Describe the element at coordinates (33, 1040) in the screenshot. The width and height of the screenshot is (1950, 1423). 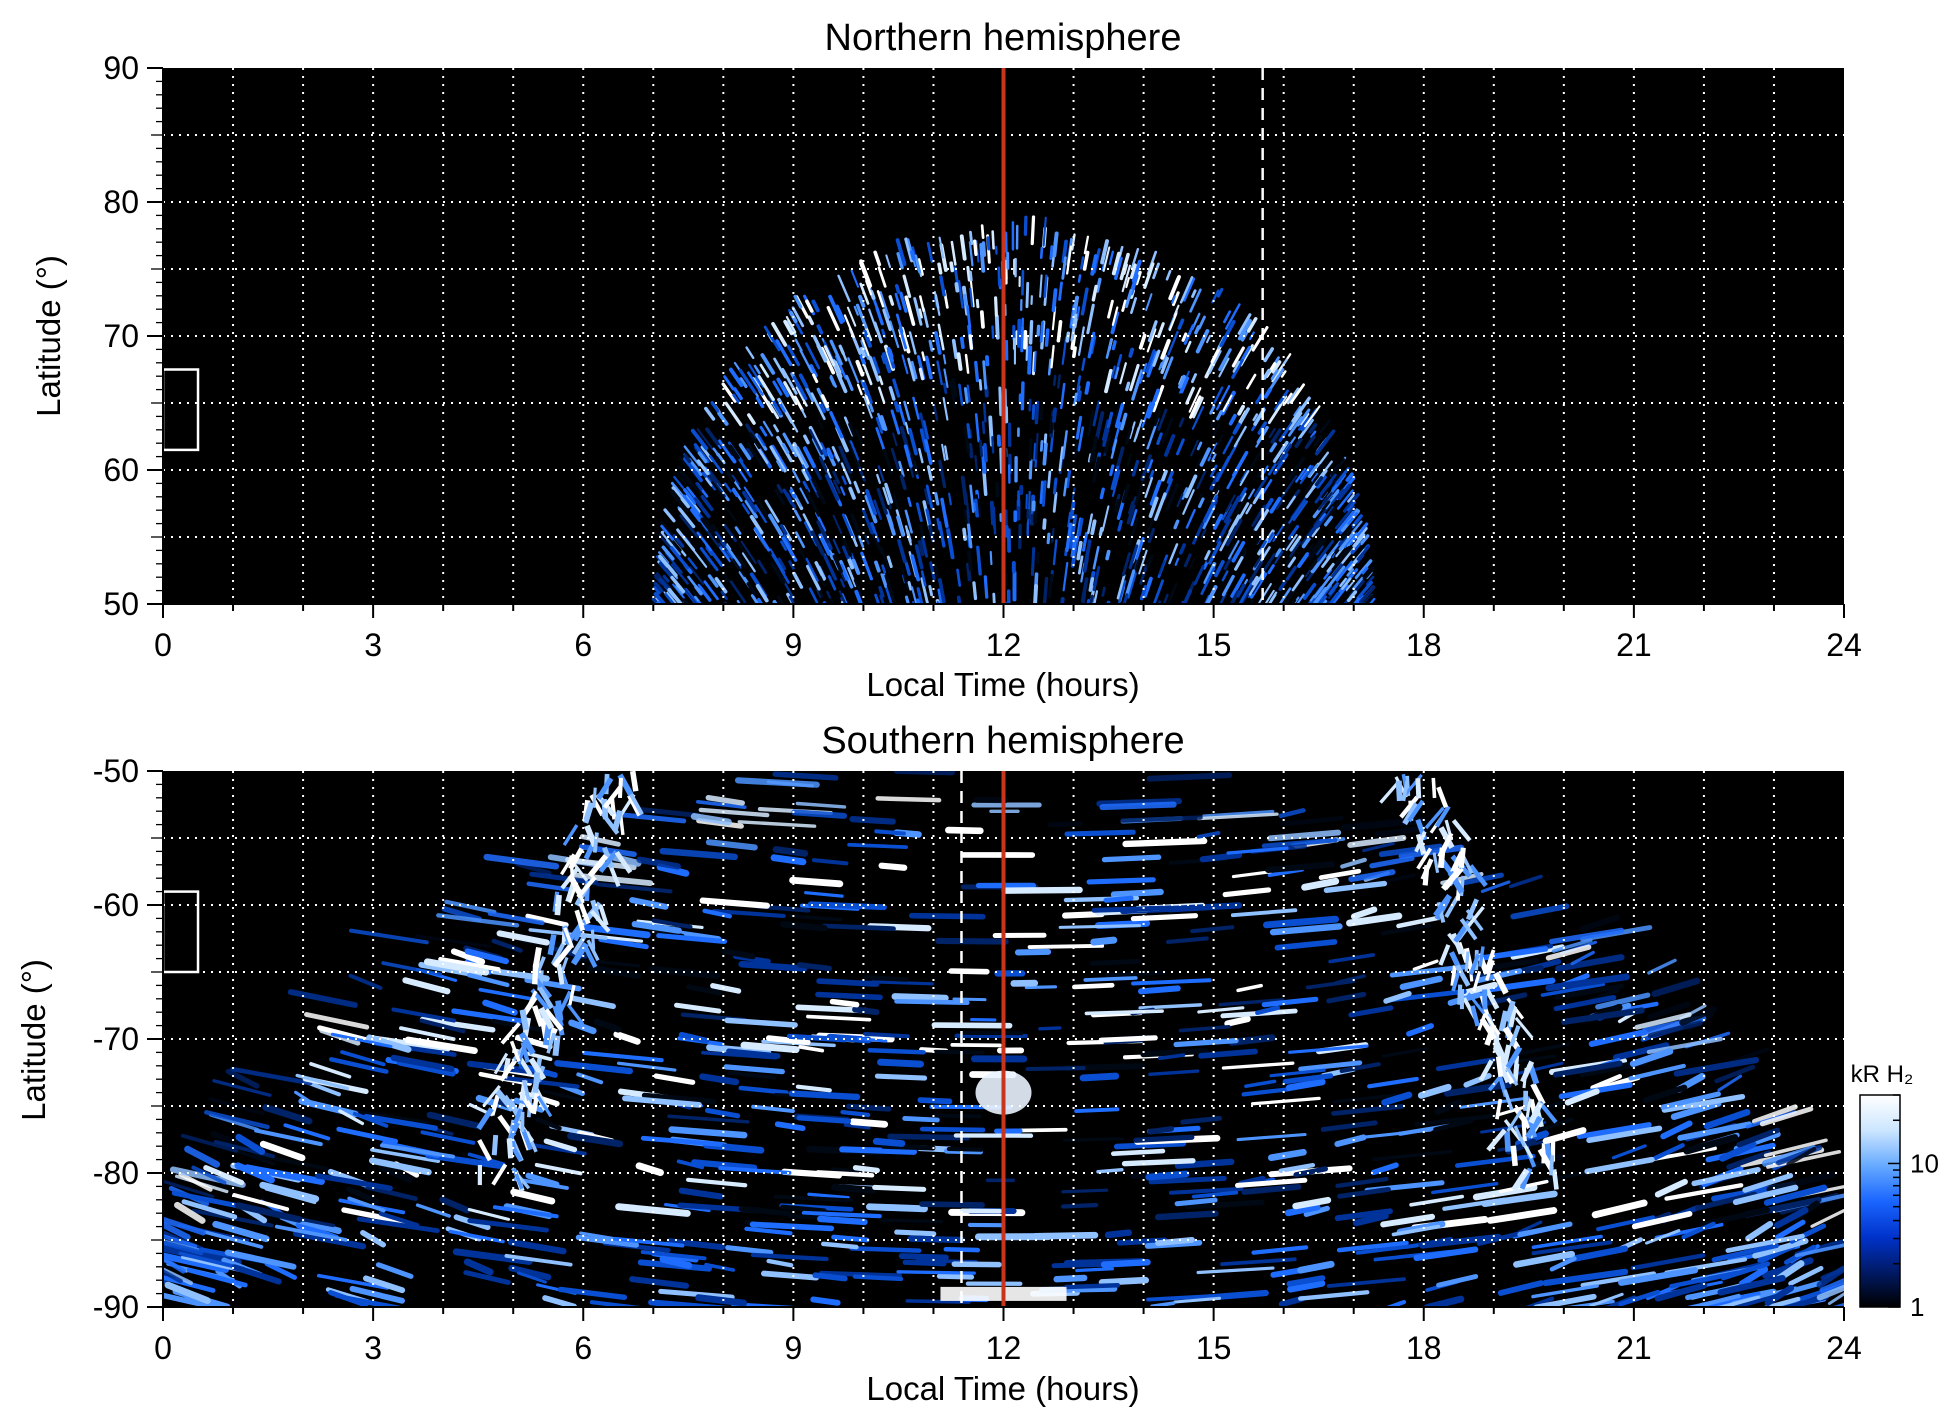
I see `south-y-axis-label: Latitude (°)` at that location.